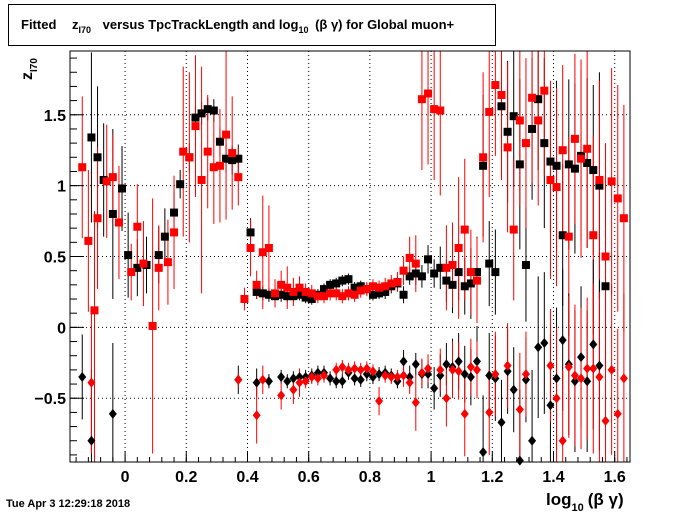 The width and height of the screenshot is (700, 514). Describe the element at coordinates (247, 477) in the screenshot. I see `x-tick-label: 0.4` at that location.